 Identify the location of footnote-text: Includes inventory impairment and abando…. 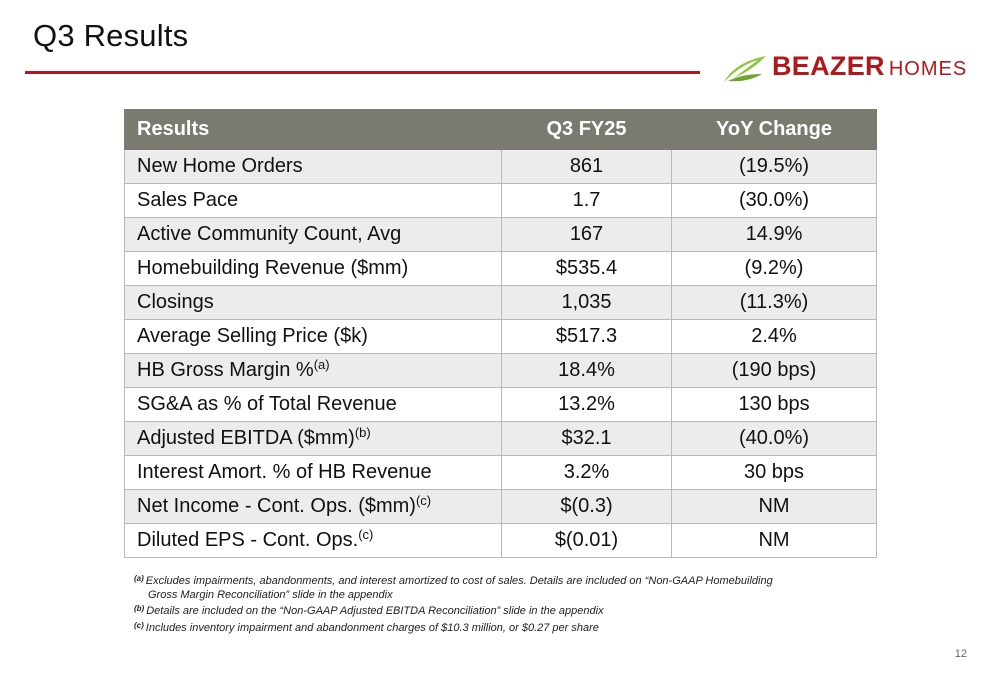
(372, 627).